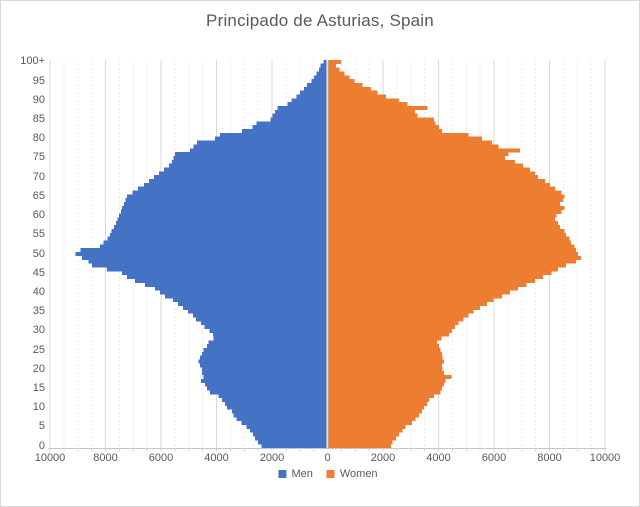  I want to click on legend-item-women: Women, so click(352, 474).